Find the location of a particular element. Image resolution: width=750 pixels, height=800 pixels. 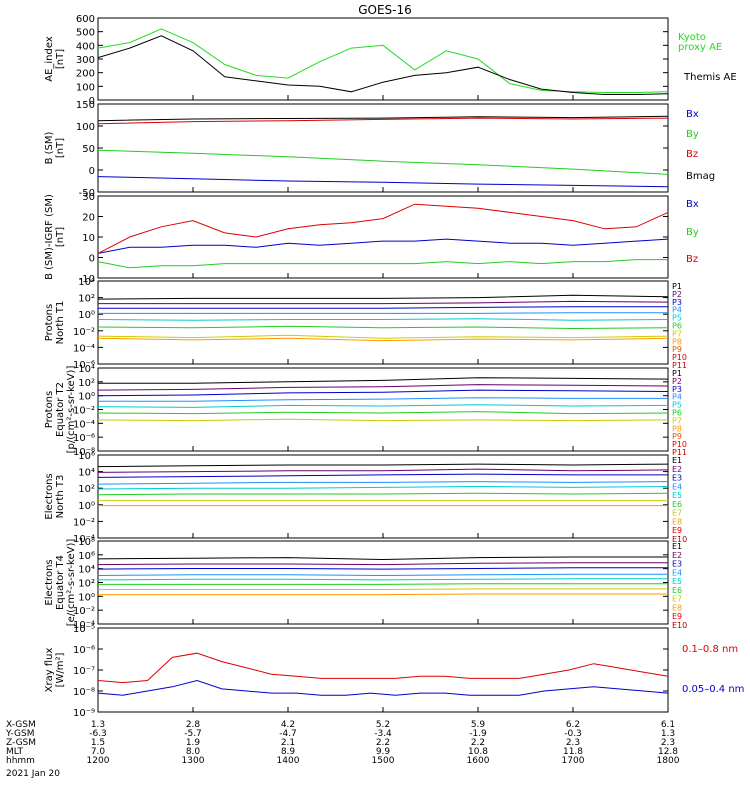

y-axis-label: ProtonsEquator T2[p/(cm²-s-sr-keV)] is located at coordinates (60, 410).